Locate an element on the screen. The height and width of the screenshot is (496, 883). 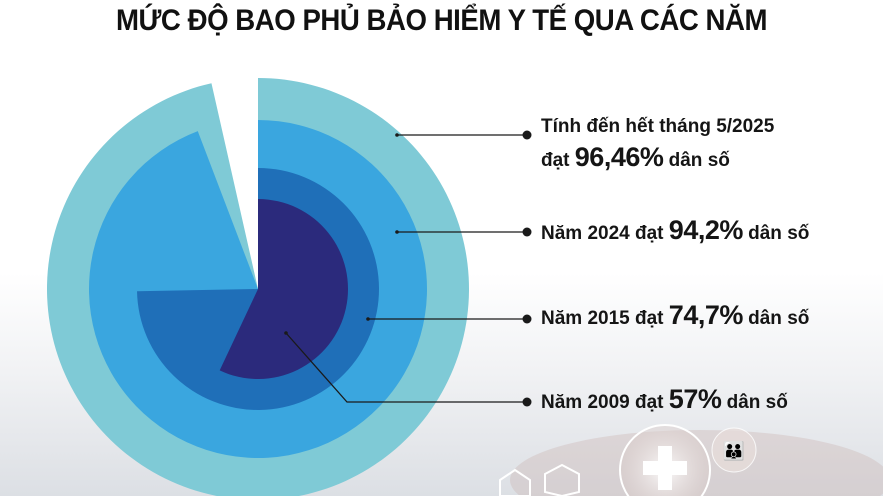
family-icon is located at coordinates (734, 450).